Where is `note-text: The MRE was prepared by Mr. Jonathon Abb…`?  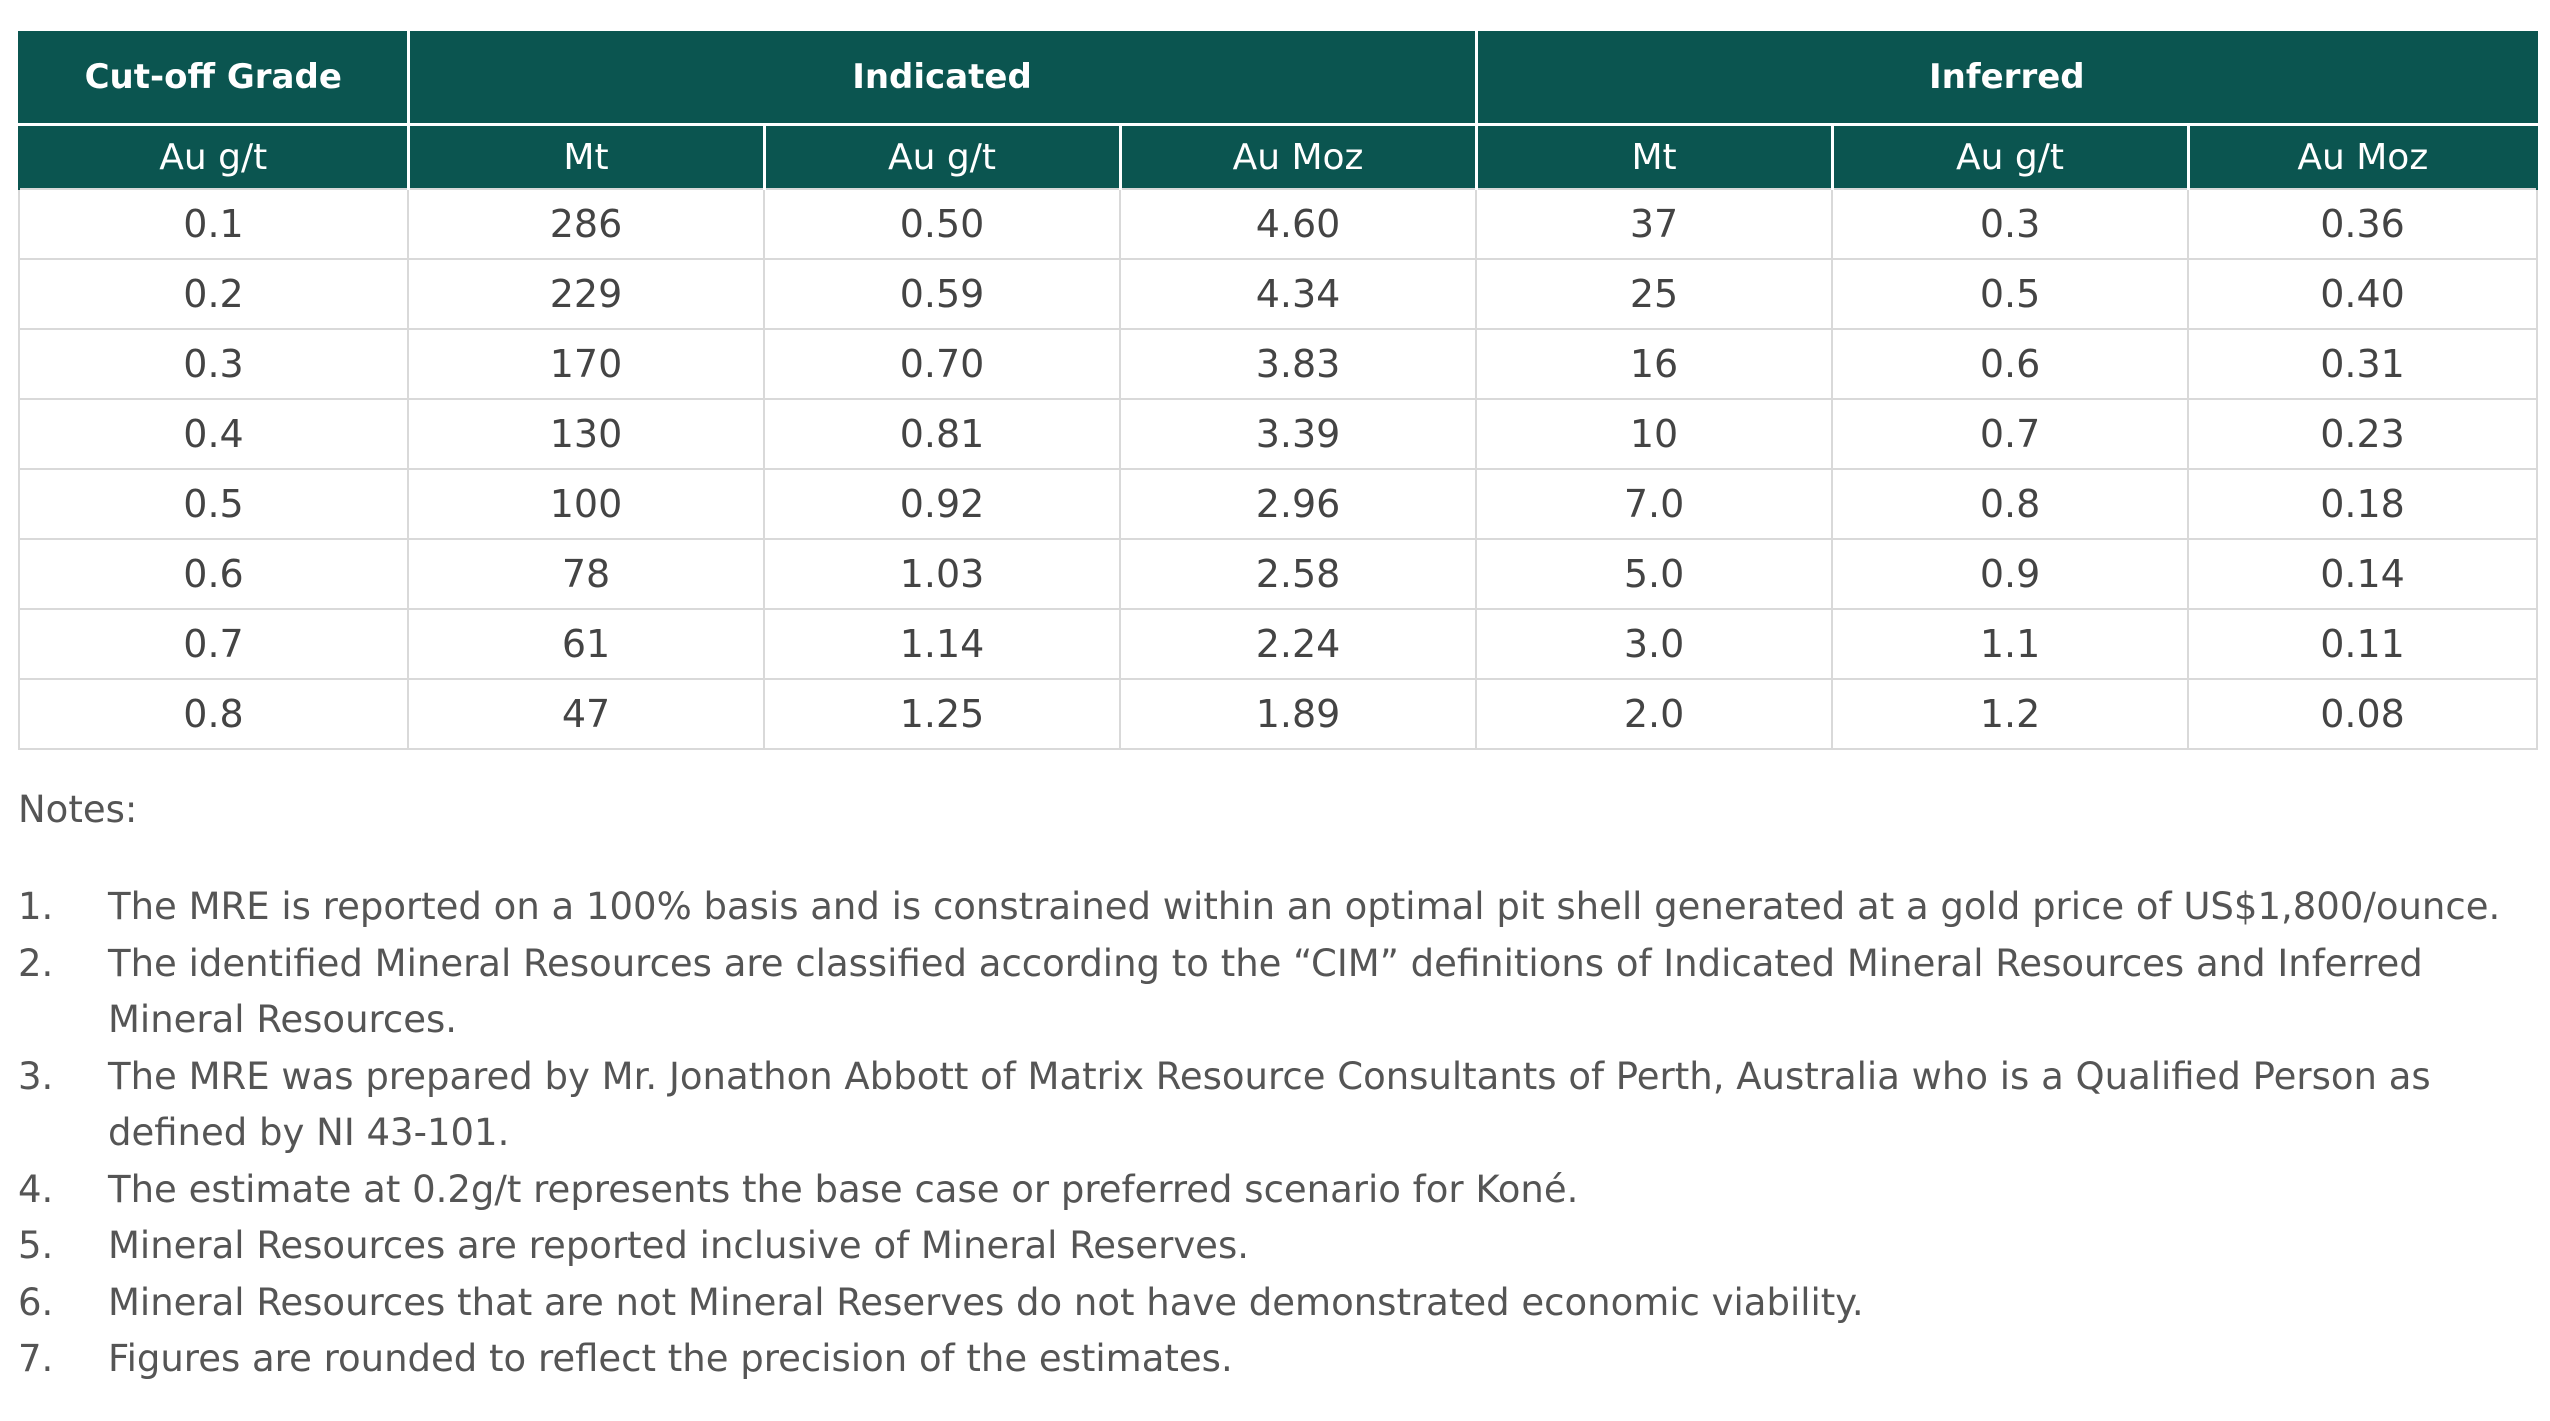 note-text: The MRE was prepared by Mr. Jonathon Abb… is located at coordinates (1269, 1104).